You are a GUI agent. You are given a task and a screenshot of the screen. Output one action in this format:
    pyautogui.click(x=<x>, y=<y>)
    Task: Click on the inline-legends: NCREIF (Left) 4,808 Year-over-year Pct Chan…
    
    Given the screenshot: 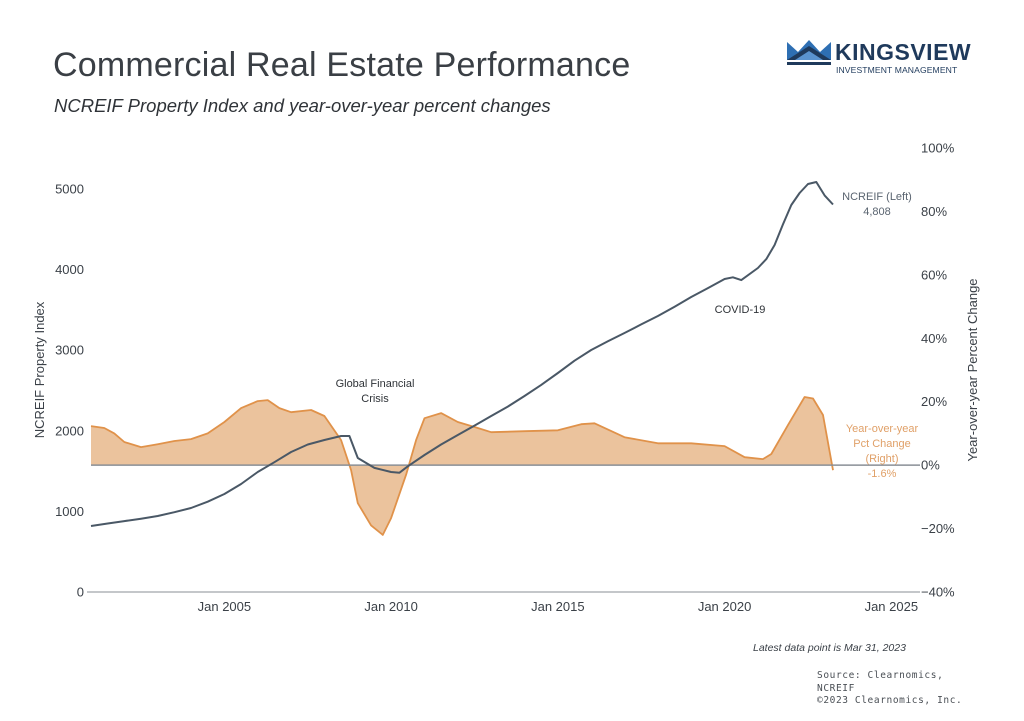 What is the action you would take?
    pyautogui.click(x=880, y=335)
    